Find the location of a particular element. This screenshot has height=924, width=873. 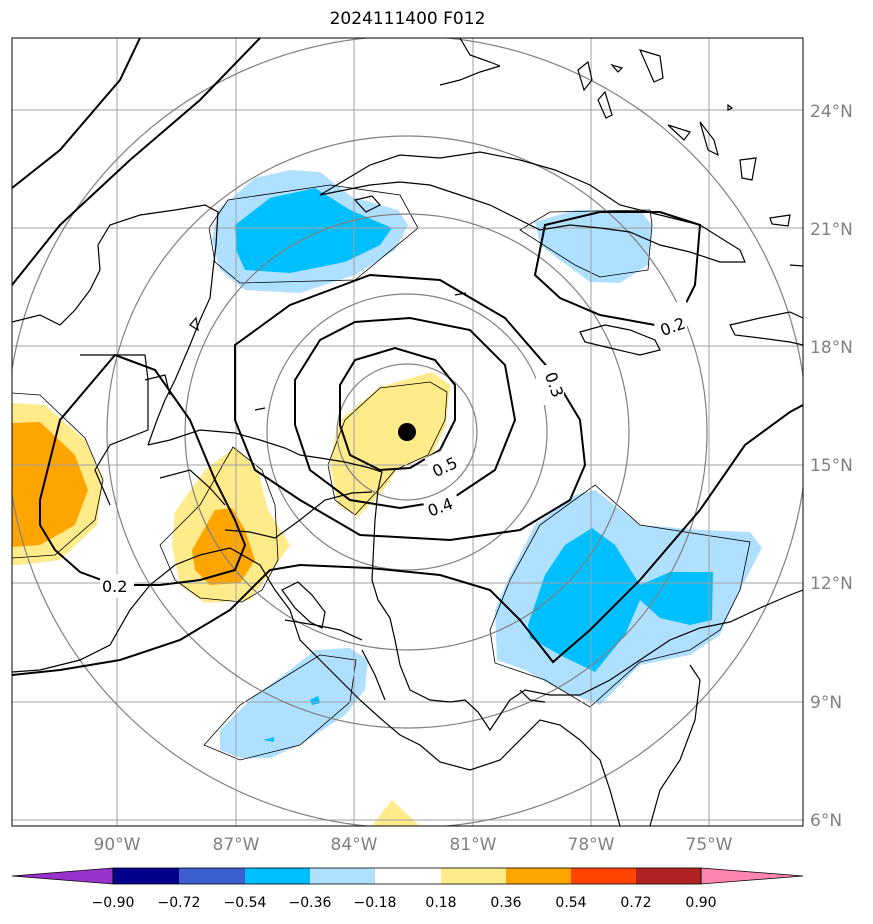

colorbar-label-1: −0.90 is located at coordinates (113, 903).